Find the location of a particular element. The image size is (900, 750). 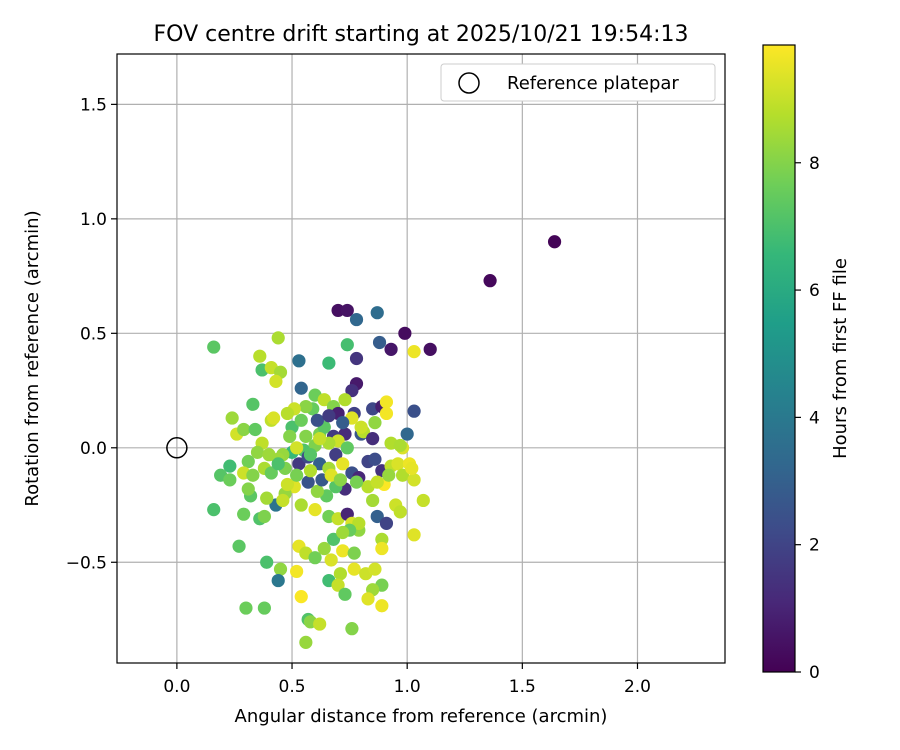

colorbar-tick-label: 8 is located at coordinates (814, 164).